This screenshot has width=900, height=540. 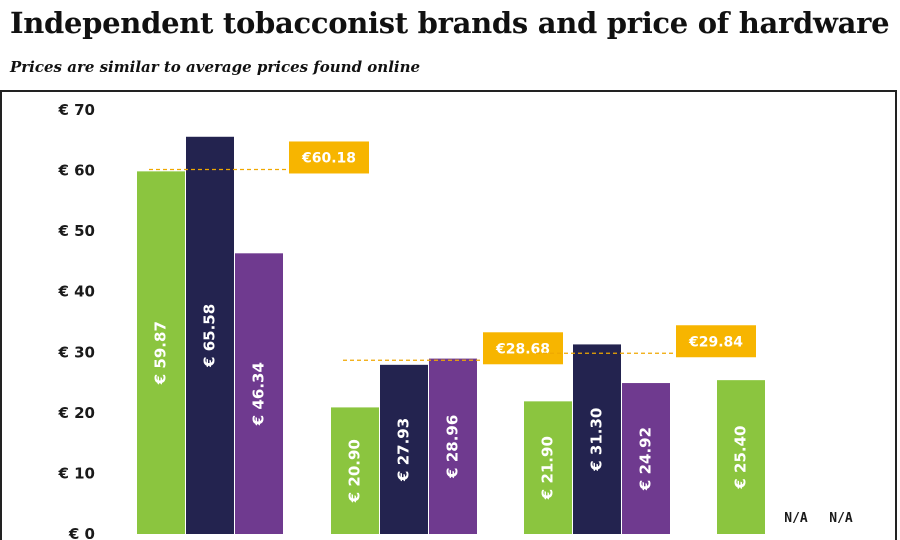 I want to click on y-tick-label: € 50, so click(x=76, y=231).